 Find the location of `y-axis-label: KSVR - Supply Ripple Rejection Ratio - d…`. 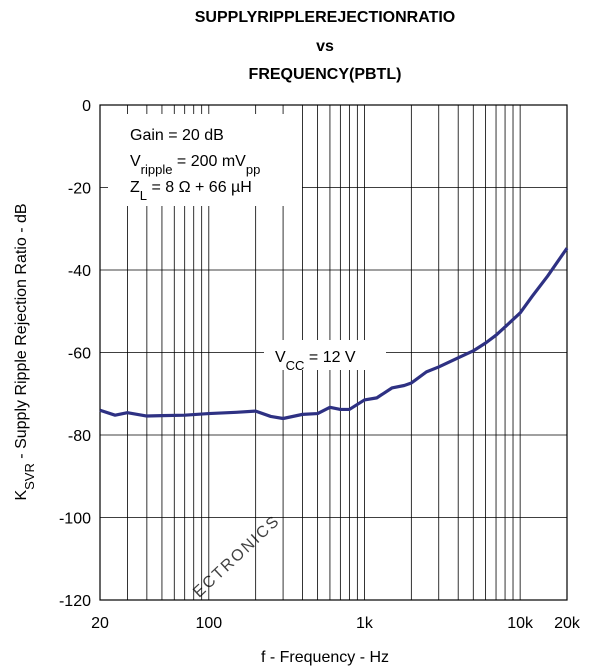

y-axis-label: KSVR - Supply Ripple Rejection Ratio - d… is located at coordinates (25, 351).